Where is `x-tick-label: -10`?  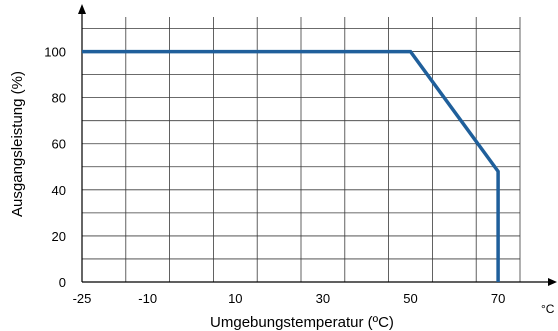
x-tick-label: -10 is located at coordinates (147, 298).